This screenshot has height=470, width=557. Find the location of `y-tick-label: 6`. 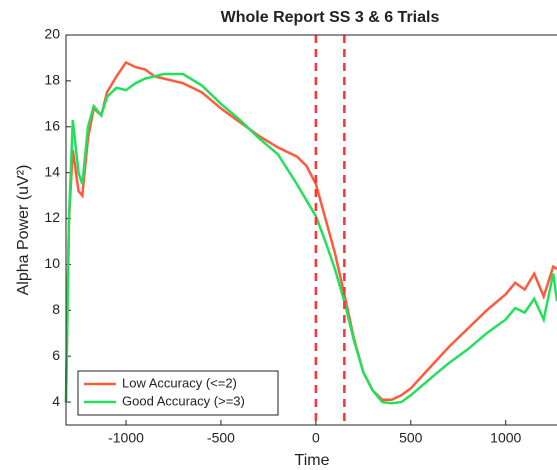

y-tick-label: 6 is located at coordinates (56, 355).